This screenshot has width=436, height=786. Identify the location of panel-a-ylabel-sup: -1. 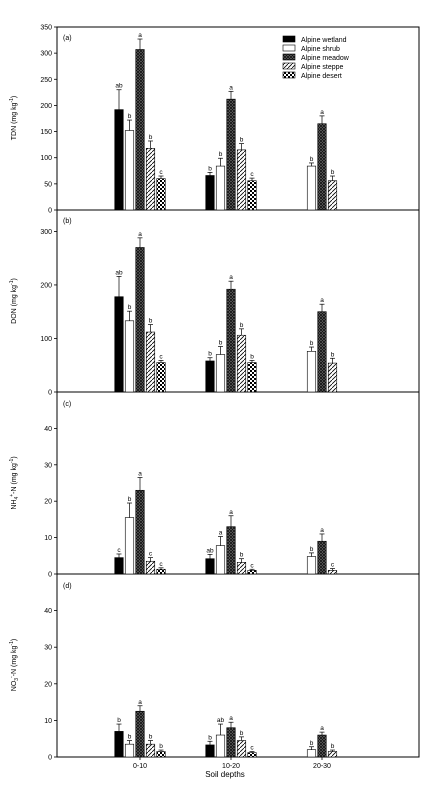
(12, 100).